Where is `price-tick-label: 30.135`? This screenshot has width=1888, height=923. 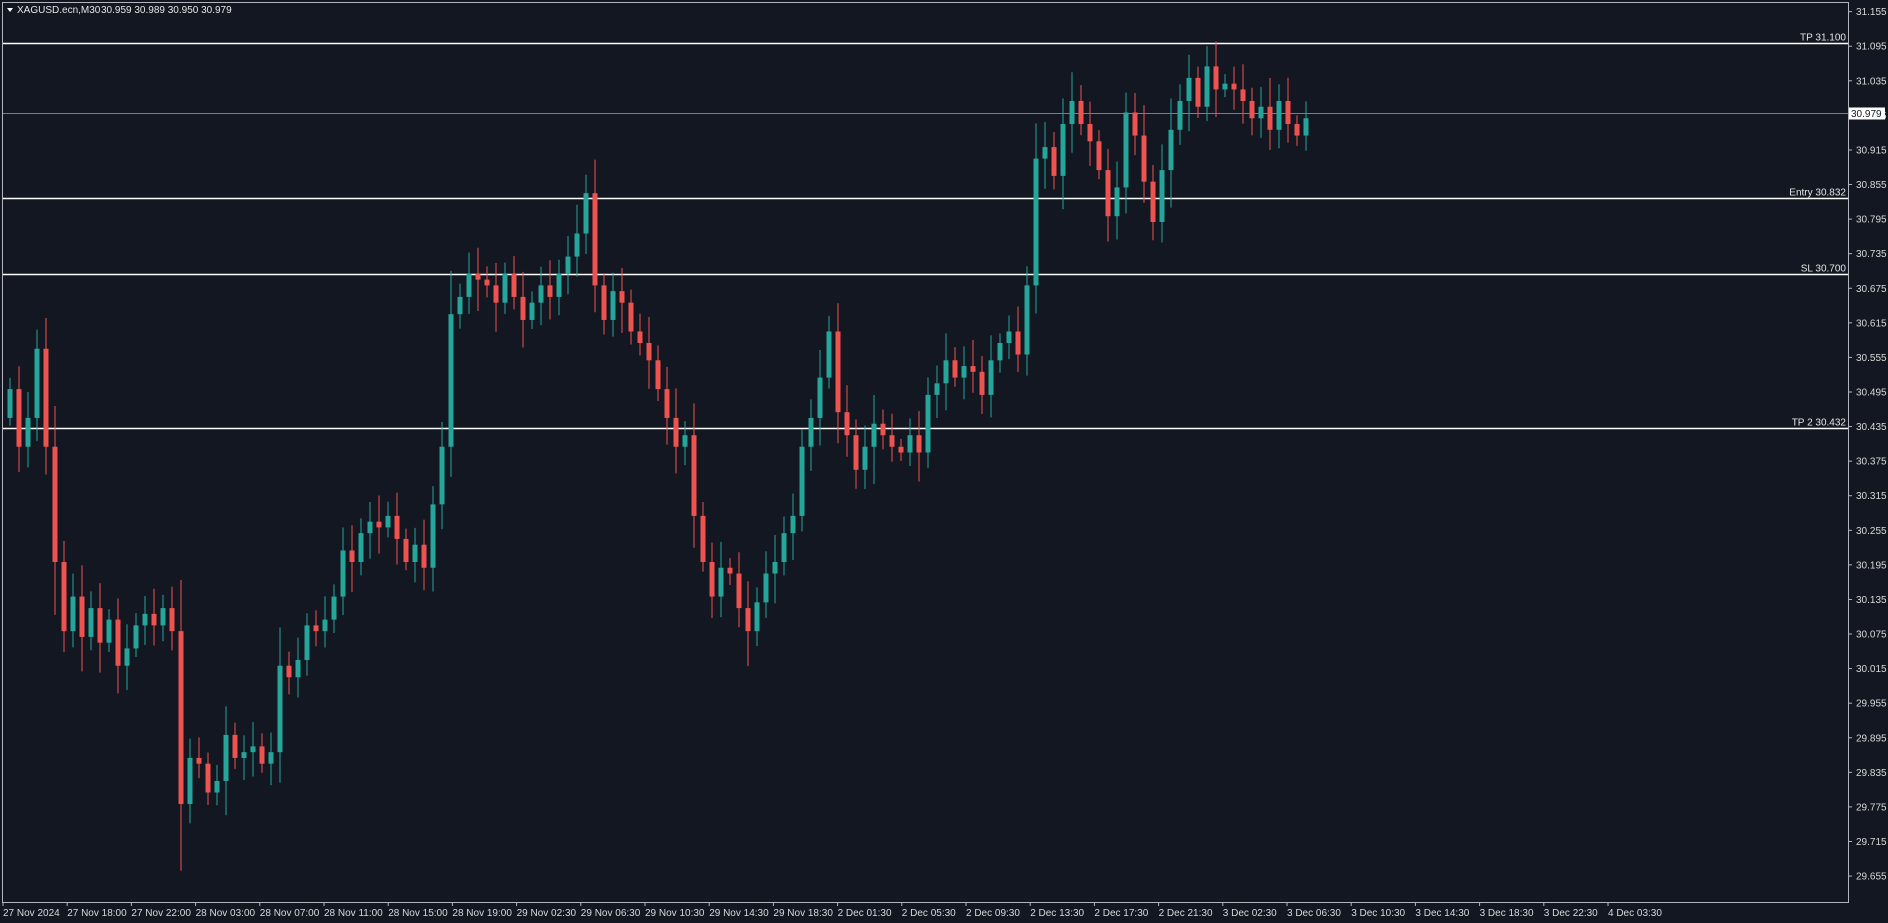
price-tick-label: 30.135 is located at coordinates (1871, 600).